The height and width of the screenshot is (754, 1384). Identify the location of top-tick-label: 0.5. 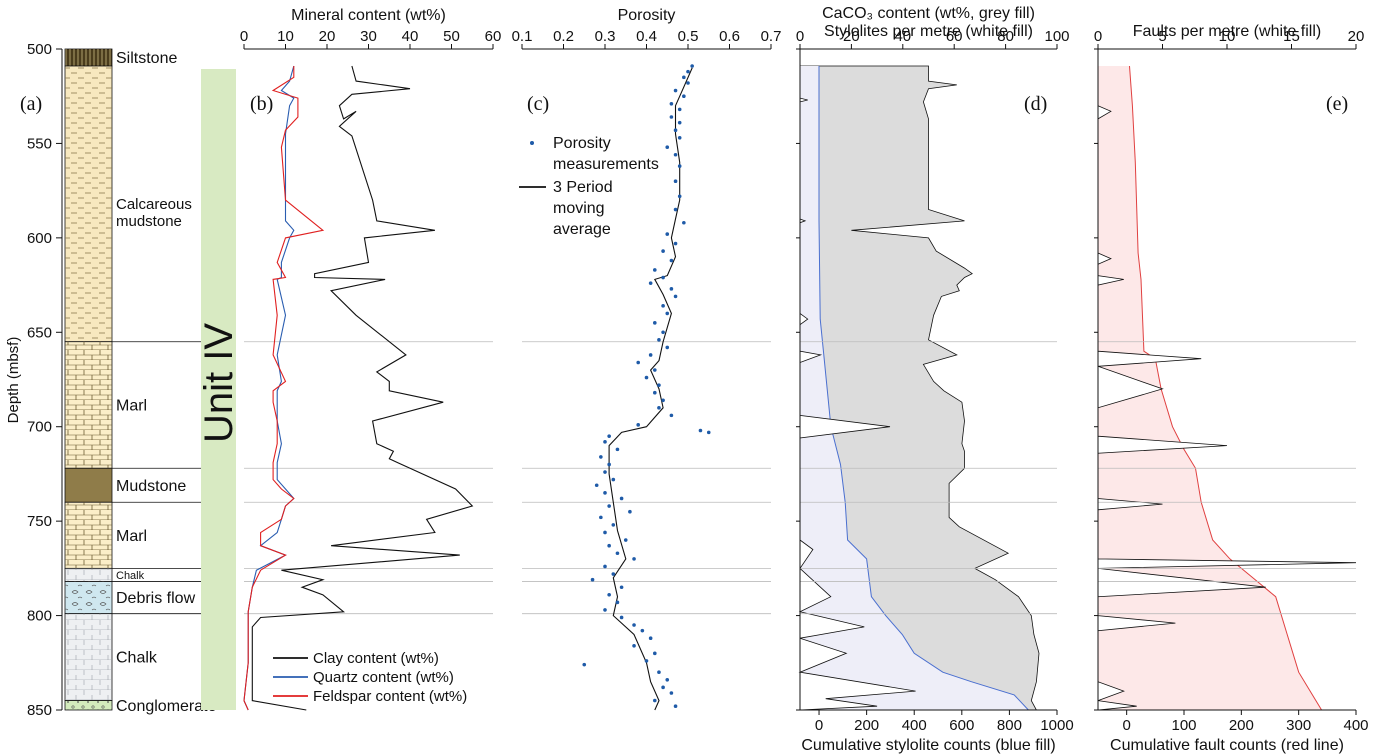
(688, 36).